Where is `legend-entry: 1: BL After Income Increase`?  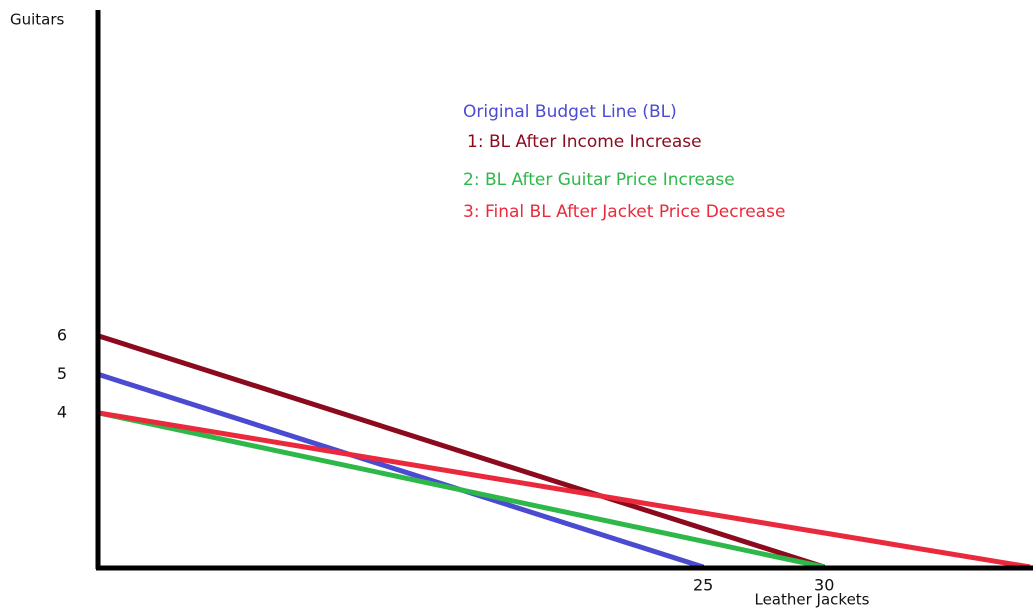
legend-entry: 1: BL After Income Increase is located at coordinates (584, 142).